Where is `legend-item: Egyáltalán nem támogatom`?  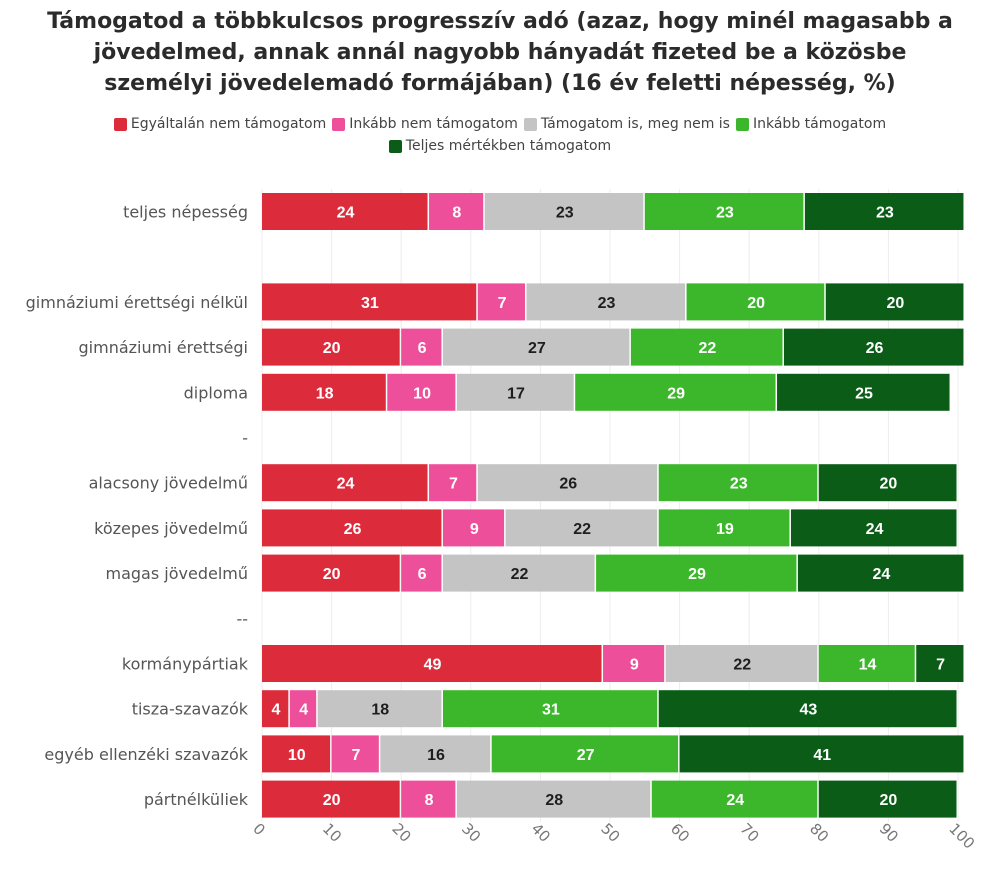 legend-item: Egyáltalán nem támogatom is located at coordinates (219, 124).